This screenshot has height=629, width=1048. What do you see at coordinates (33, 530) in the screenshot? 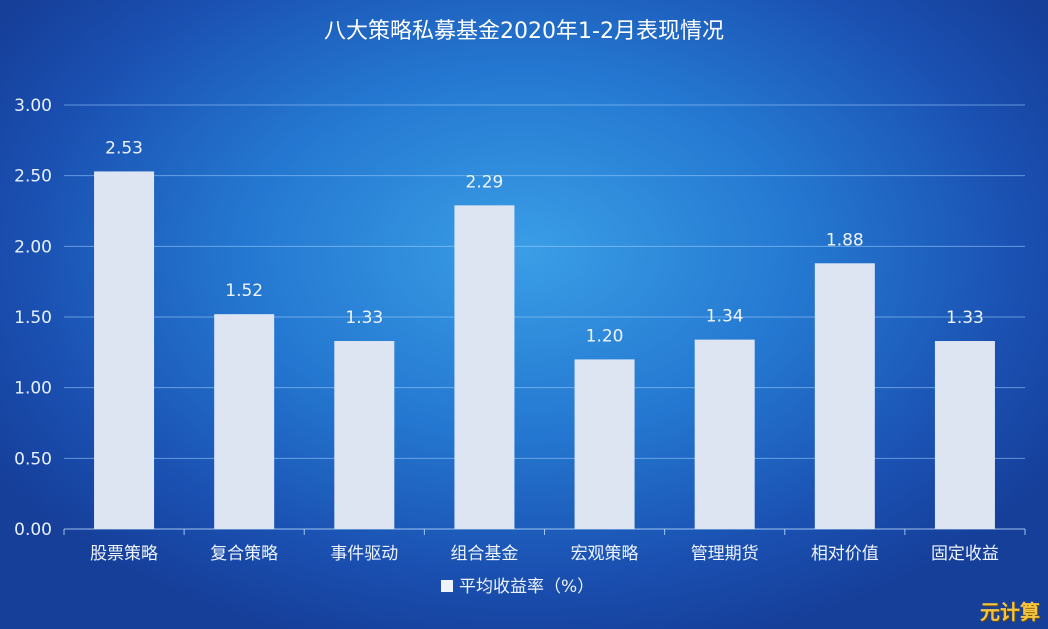
I see `y-tick-label: 0.00` at bounding box center [33, 530].